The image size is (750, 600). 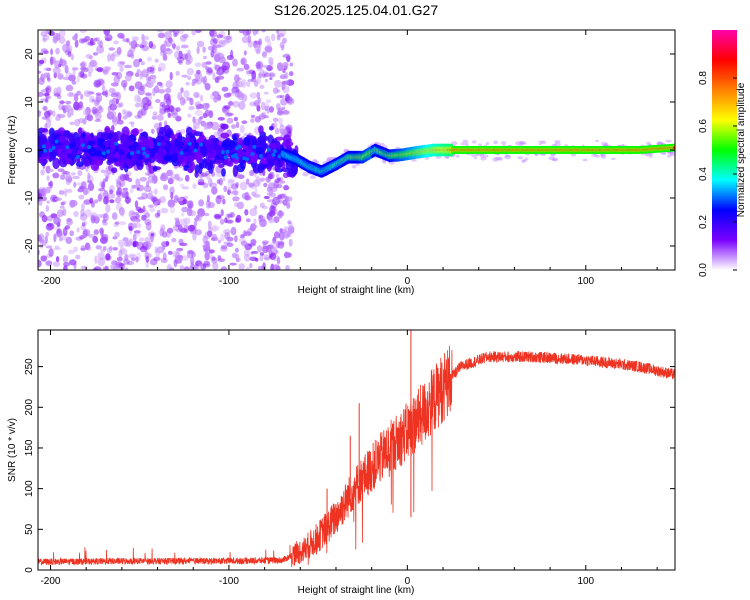 I want to click on spectrogram-x-tick-label: 100, so click(x=585, y=281).